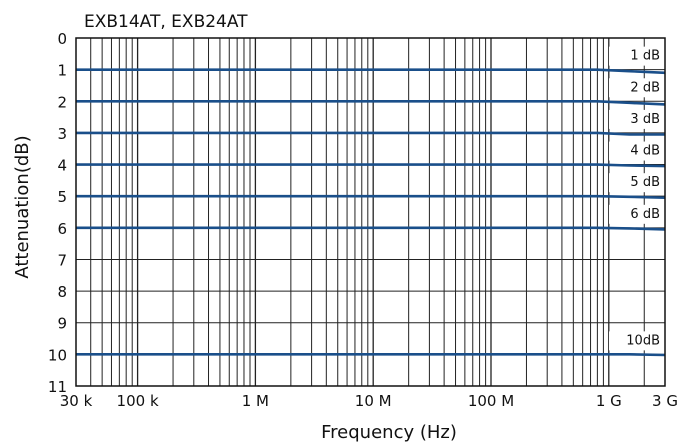  What do you see at coordinates (62, 134) in the screenshot?
I see `y-tick-label: 3` at bounding box center [62, 134].